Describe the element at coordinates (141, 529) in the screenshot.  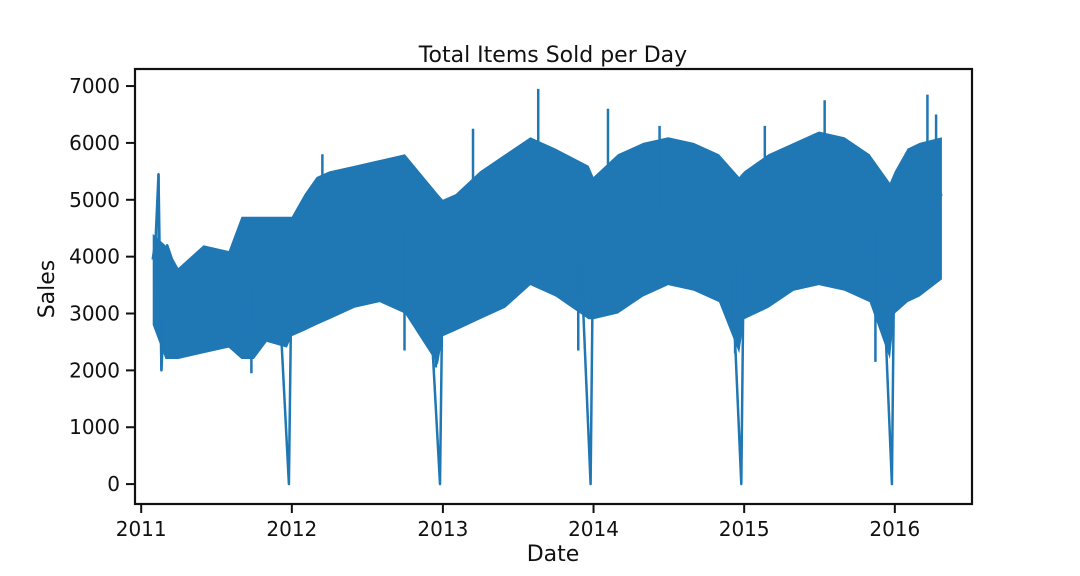
I see `x-tick-label: 2011` at that location.